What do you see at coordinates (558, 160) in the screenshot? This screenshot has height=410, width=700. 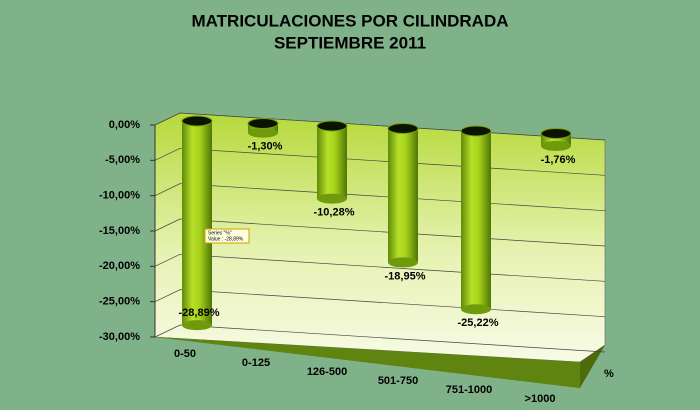 I see `value-label: -1,76%` at bounding box center [558, 160].